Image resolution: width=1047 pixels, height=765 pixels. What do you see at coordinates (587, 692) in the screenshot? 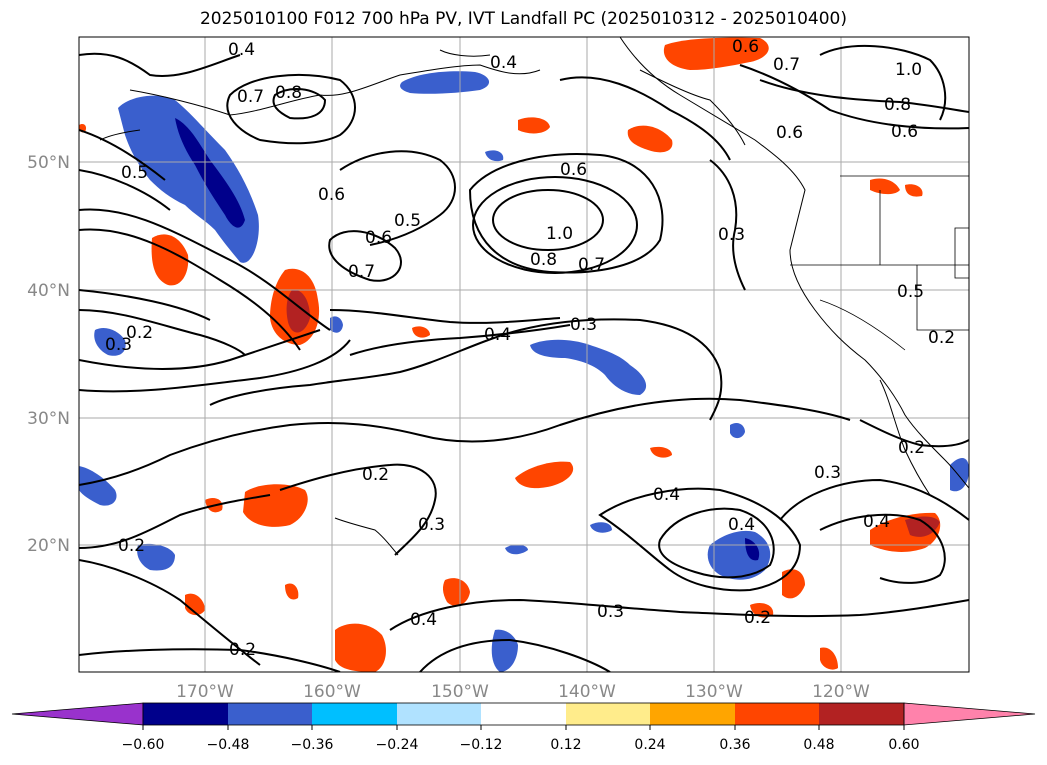
I see `lon-label: 140°W` at bounding box center [587, 692].